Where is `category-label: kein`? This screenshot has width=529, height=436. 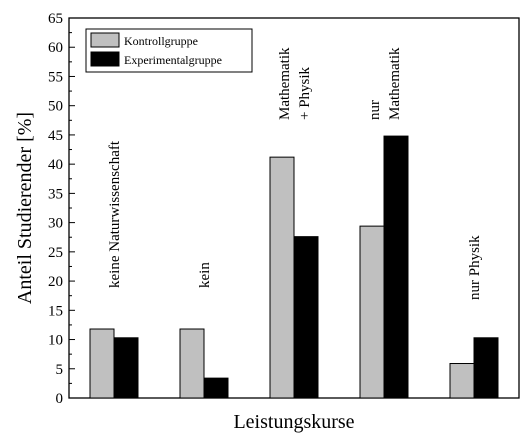
category-label: kein is located at coordinates (205, 275).